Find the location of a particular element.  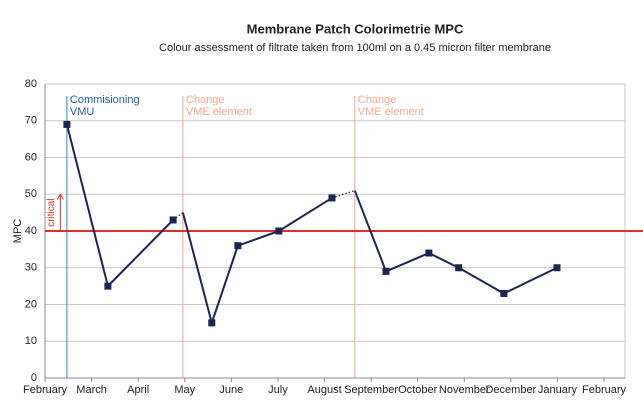

dotted-line is located at coordinates (263, 205).